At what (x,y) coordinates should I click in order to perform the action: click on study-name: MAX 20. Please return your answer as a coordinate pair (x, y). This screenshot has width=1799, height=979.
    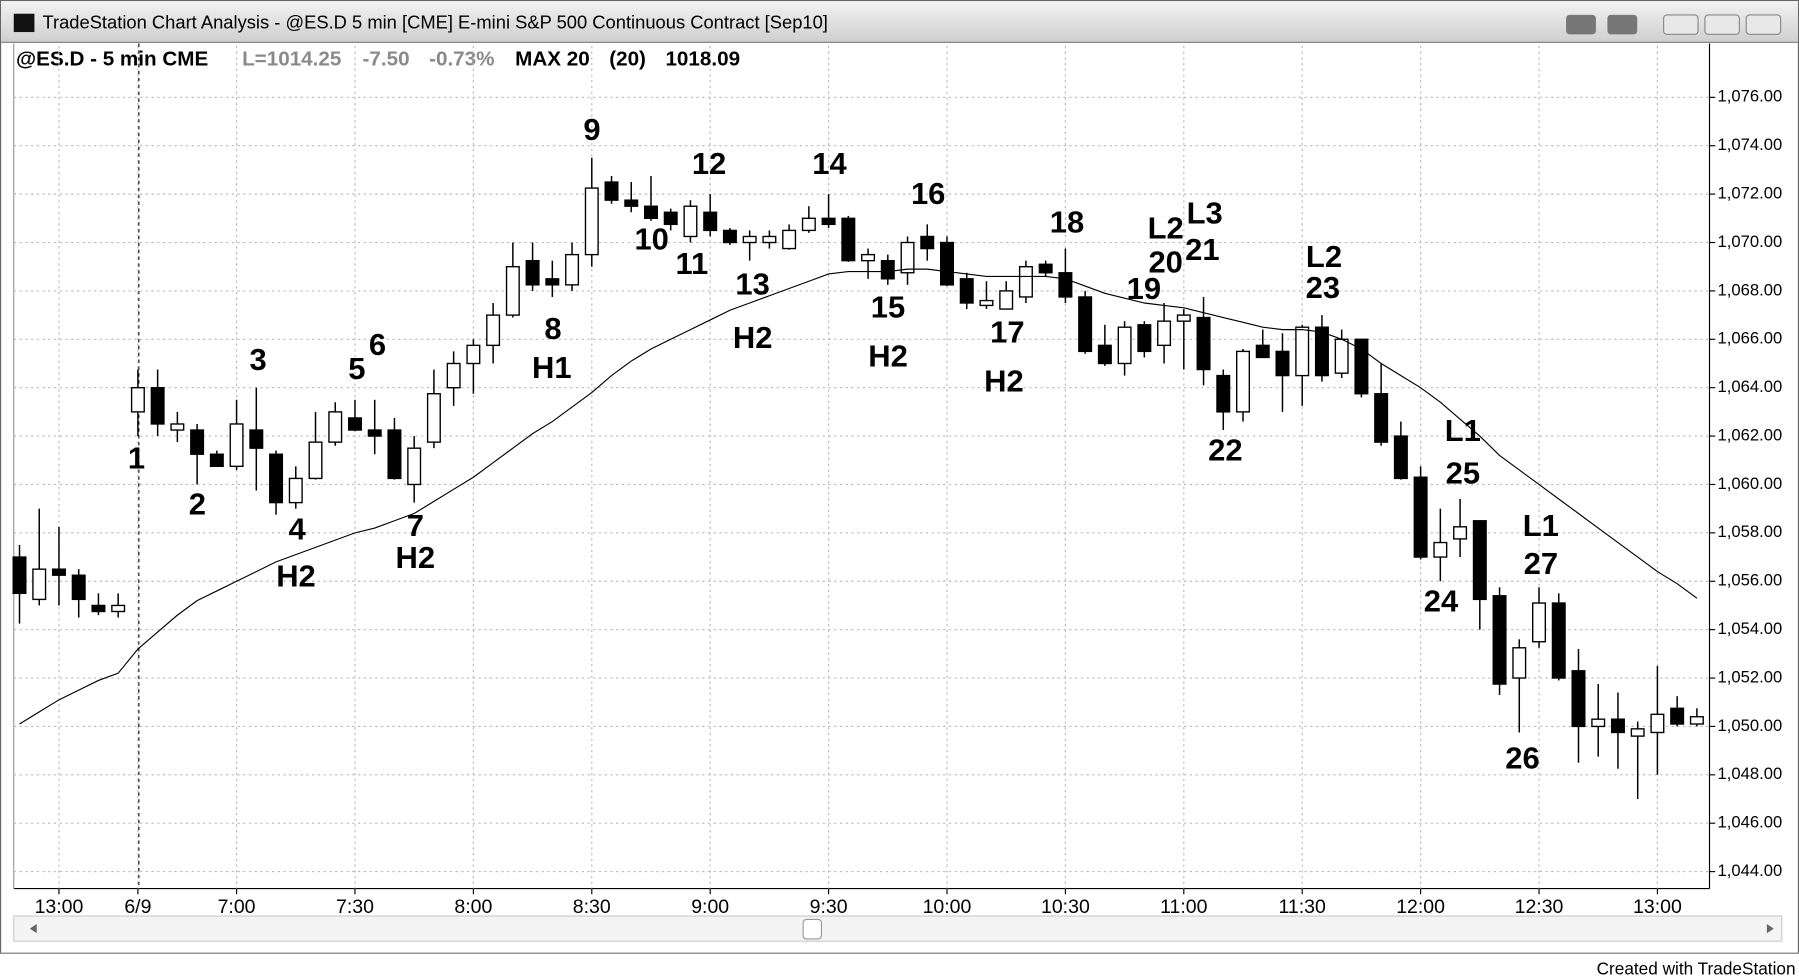
    Looking at the image, I should click on (552, 58).